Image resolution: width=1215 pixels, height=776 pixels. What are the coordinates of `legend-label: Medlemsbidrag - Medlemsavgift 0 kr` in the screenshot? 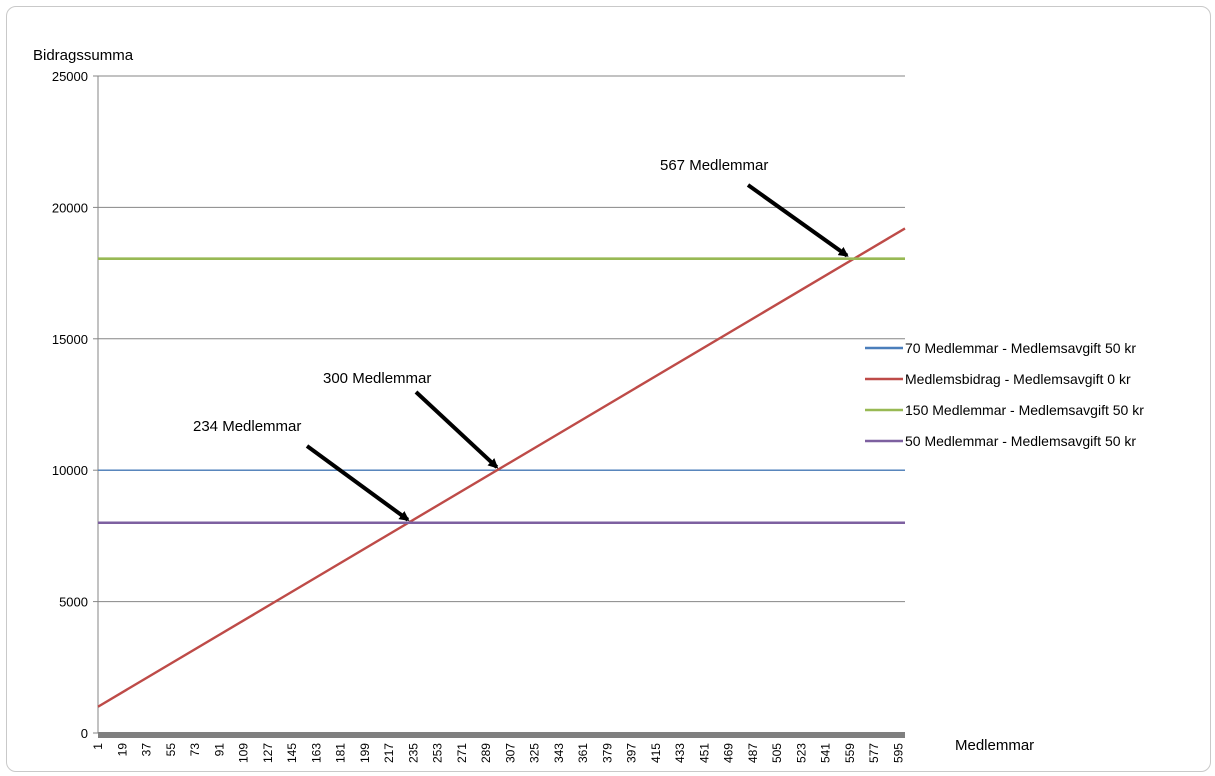 It's located at (1018, 379).